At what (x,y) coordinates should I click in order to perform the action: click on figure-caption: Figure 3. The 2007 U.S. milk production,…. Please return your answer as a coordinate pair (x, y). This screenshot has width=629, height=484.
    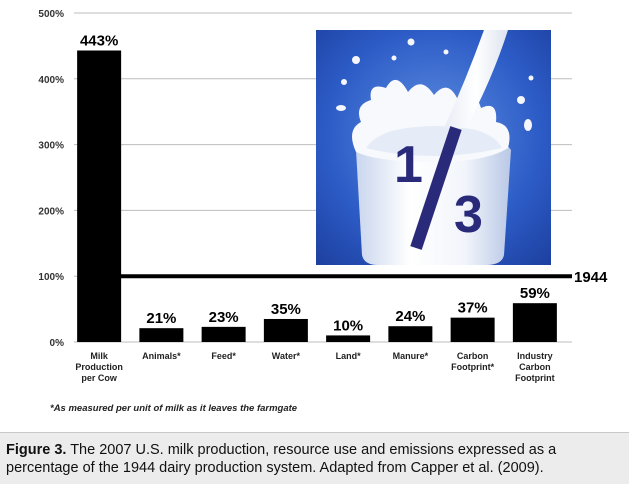
    Looking at the image, I should click on (314, 458).